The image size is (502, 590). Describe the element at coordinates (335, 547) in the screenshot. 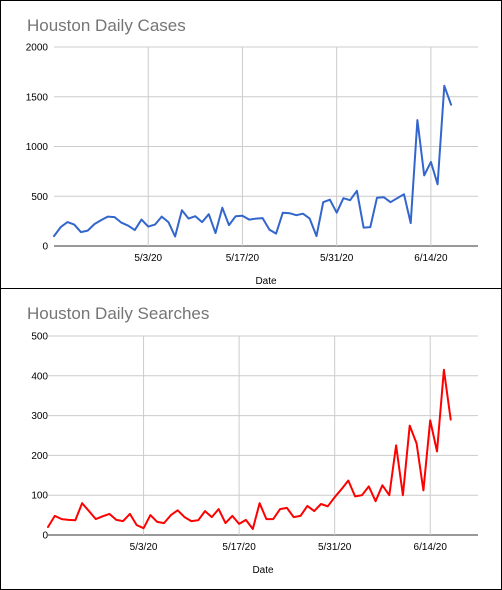

I see `searches-x-tick-label: 5/31/20` at that location.